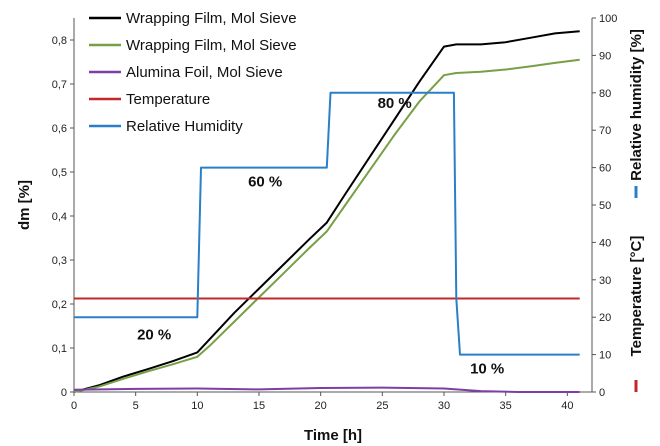 Image resolution: width=660 pixels, height=446 pixels. I want to click on y-left-tick-label: 0,2, so click(59, 305).